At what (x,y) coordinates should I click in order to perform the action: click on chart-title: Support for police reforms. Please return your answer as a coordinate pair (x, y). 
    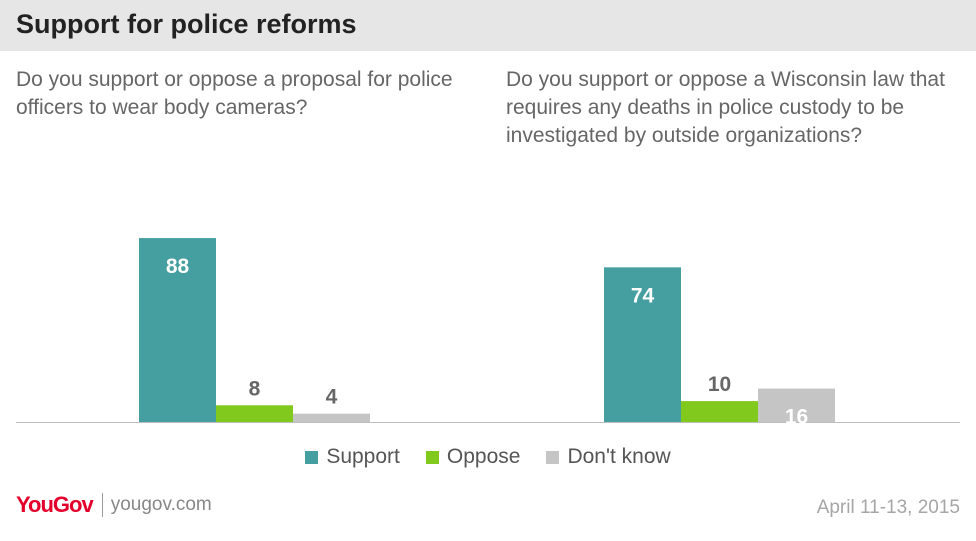
    Looking at the image, I should click on (186, 24).